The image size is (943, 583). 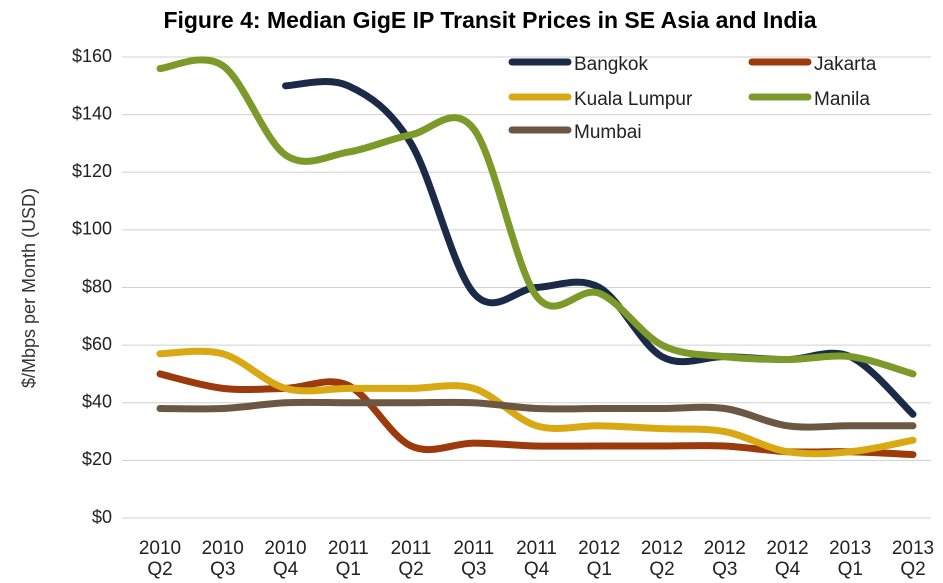 I want to click on y-tick-label: $40, so click(x=97, y=402).